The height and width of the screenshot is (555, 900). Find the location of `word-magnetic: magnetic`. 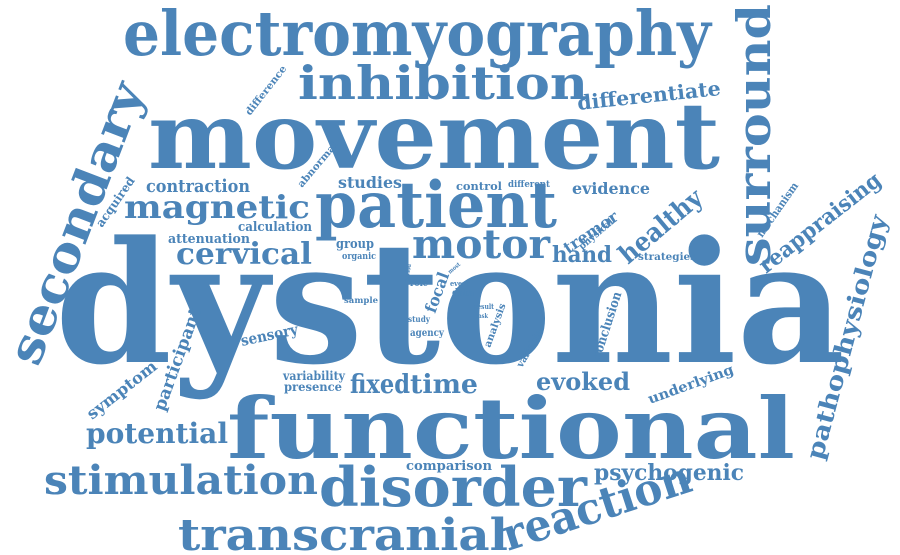

word-magnetic: magnetic is located at coordinates (217, 207).